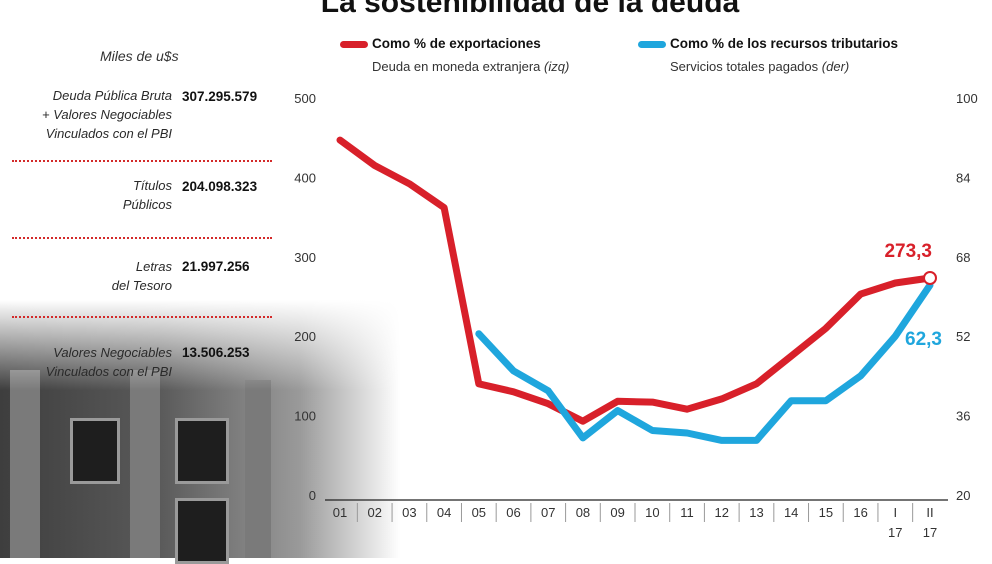 The width and height of the screenshot is (992, 564). I want to click on end-marker, so click(930, 277).